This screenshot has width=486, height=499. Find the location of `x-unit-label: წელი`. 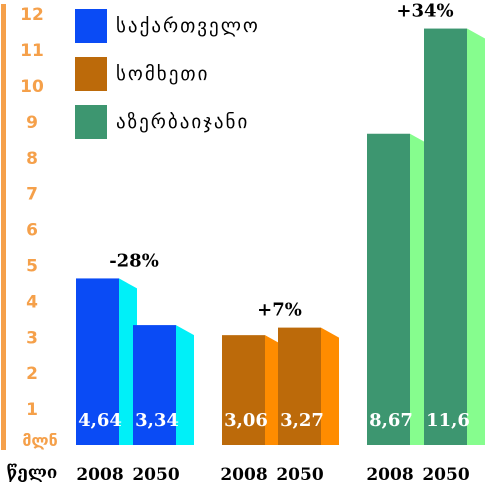

x-unit-label: წელი is located at coordinates (32, 473).